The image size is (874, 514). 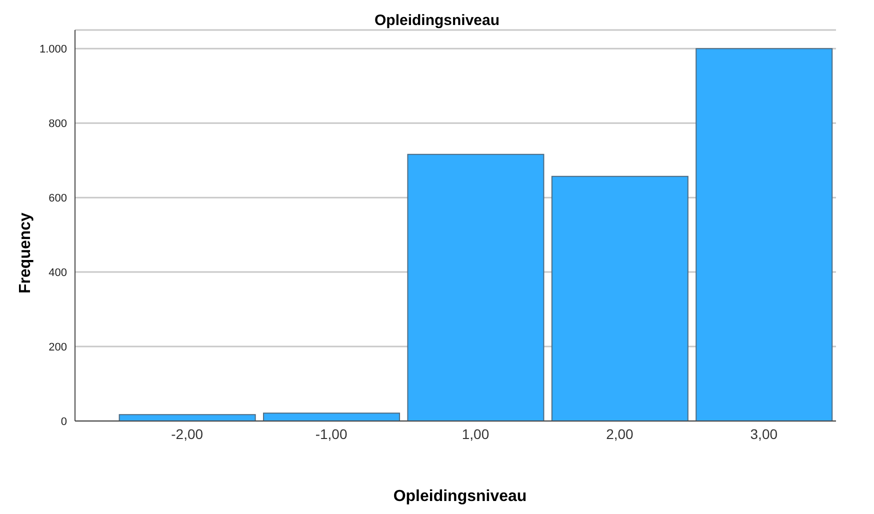 I want to click on x-tick-label: 1,00, so click(x=476, y=434).